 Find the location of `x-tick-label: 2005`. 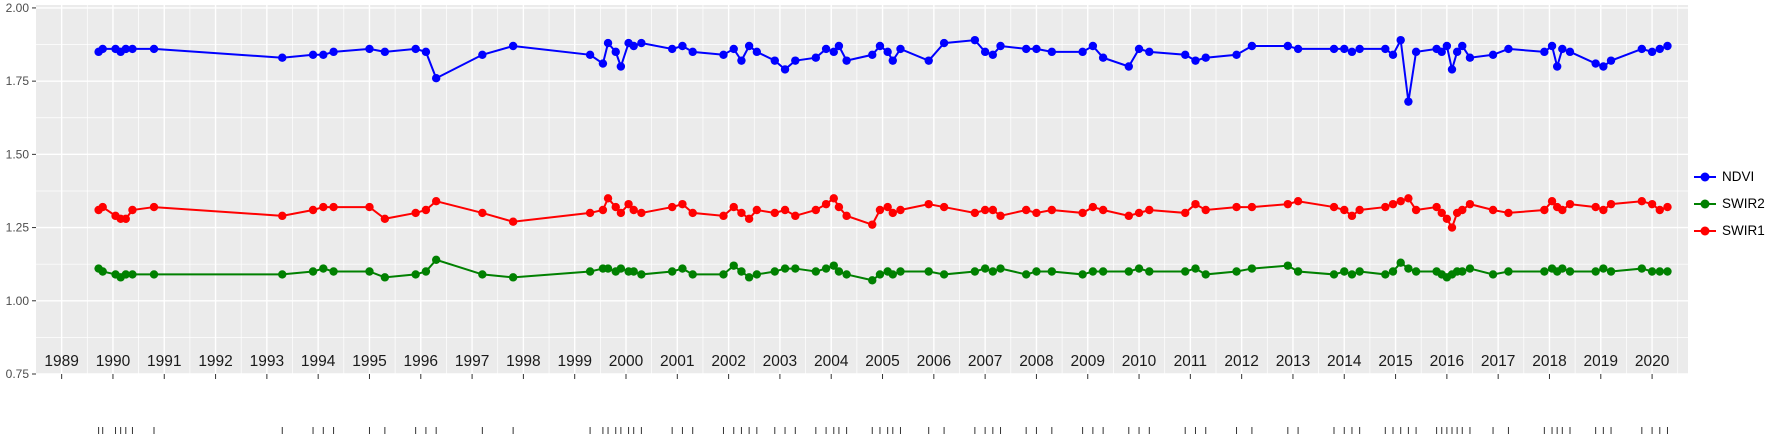

x-tick-label: 2005 is located at coordinates (882, 361).